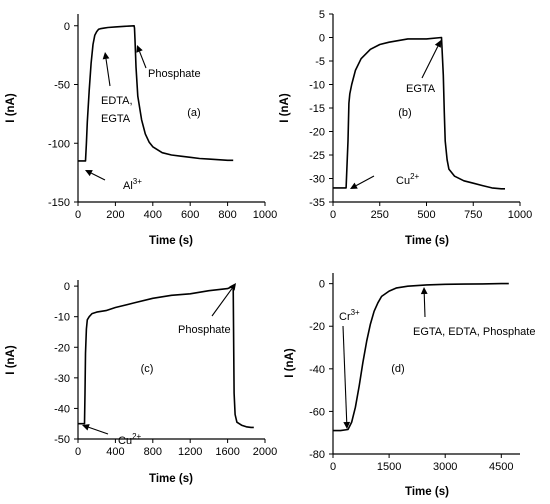 This screenshot has height=504, width=550. I want to click on y-tick-label: 5, so click(322, 15).